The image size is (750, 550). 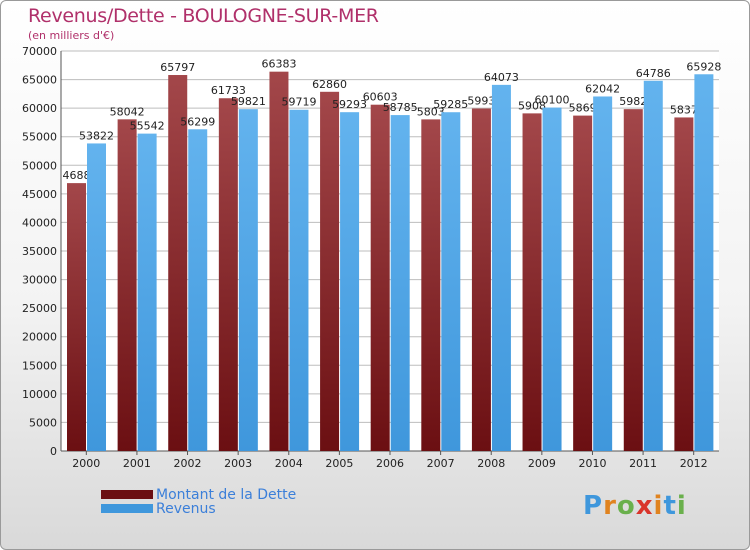 What do you see at coordinates (670, 506) in the screenshot?
I see `logo-letter: t` at bounding box center [670, 506].